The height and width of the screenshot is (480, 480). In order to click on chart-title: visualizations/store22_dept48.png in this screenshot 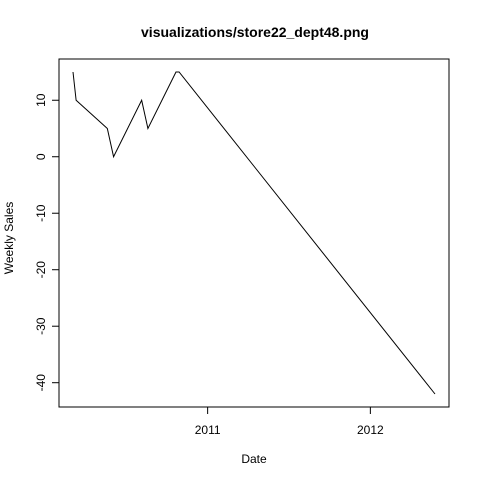, I will do `click(255, 32)`.